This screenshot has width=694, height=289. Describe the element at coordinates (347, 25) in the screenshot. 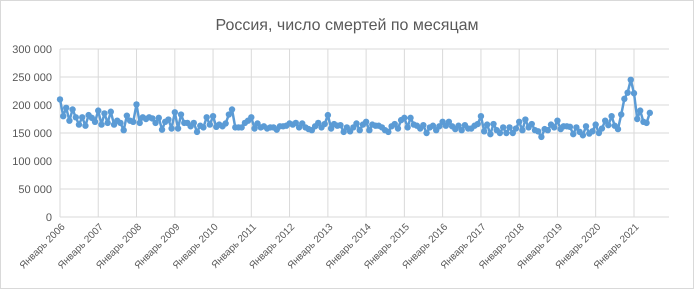

I see `chart-title: Россия, число смертей по месяцам` at that location.